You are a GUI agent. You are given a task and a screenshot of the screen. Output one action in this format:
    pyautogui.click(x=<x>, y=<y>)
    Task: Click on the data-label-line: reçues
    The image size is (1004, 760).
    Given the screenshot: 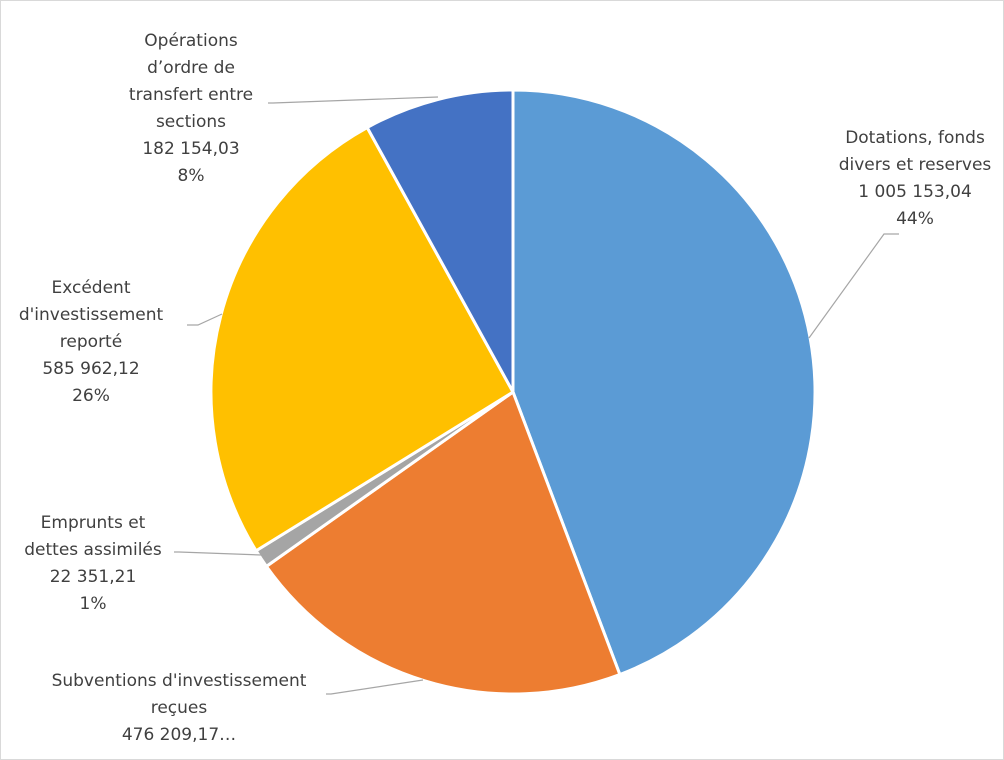 What is the action you would take?
    pyautogui.click(x=179, y=708)
    